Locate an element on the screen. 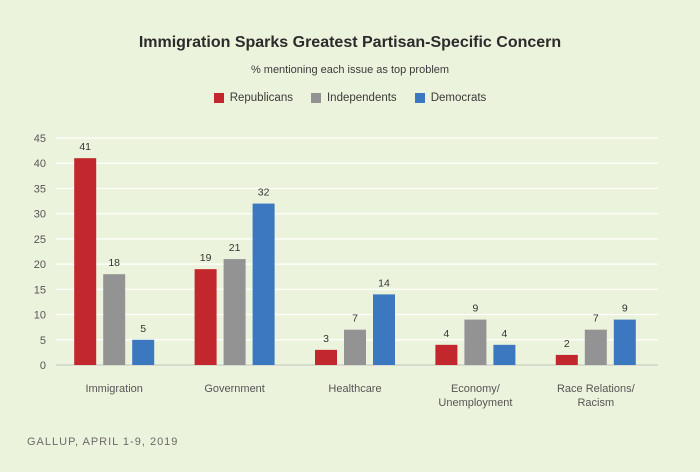 Image resolution: width=700 pixels, height=472 pixels. x-category-label: Healthcare is located at coordinates (354, 389).